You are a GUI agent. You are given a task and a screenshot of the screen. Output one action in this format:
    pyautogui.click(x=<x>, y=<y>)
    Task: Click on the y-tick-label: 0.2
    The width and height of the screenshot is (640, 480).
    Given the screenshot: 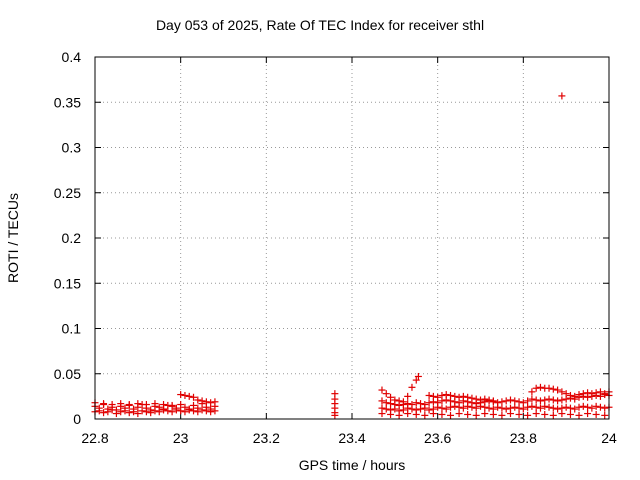 What is the action you would take?
    pyautogui.click(x=72, y=238)
    